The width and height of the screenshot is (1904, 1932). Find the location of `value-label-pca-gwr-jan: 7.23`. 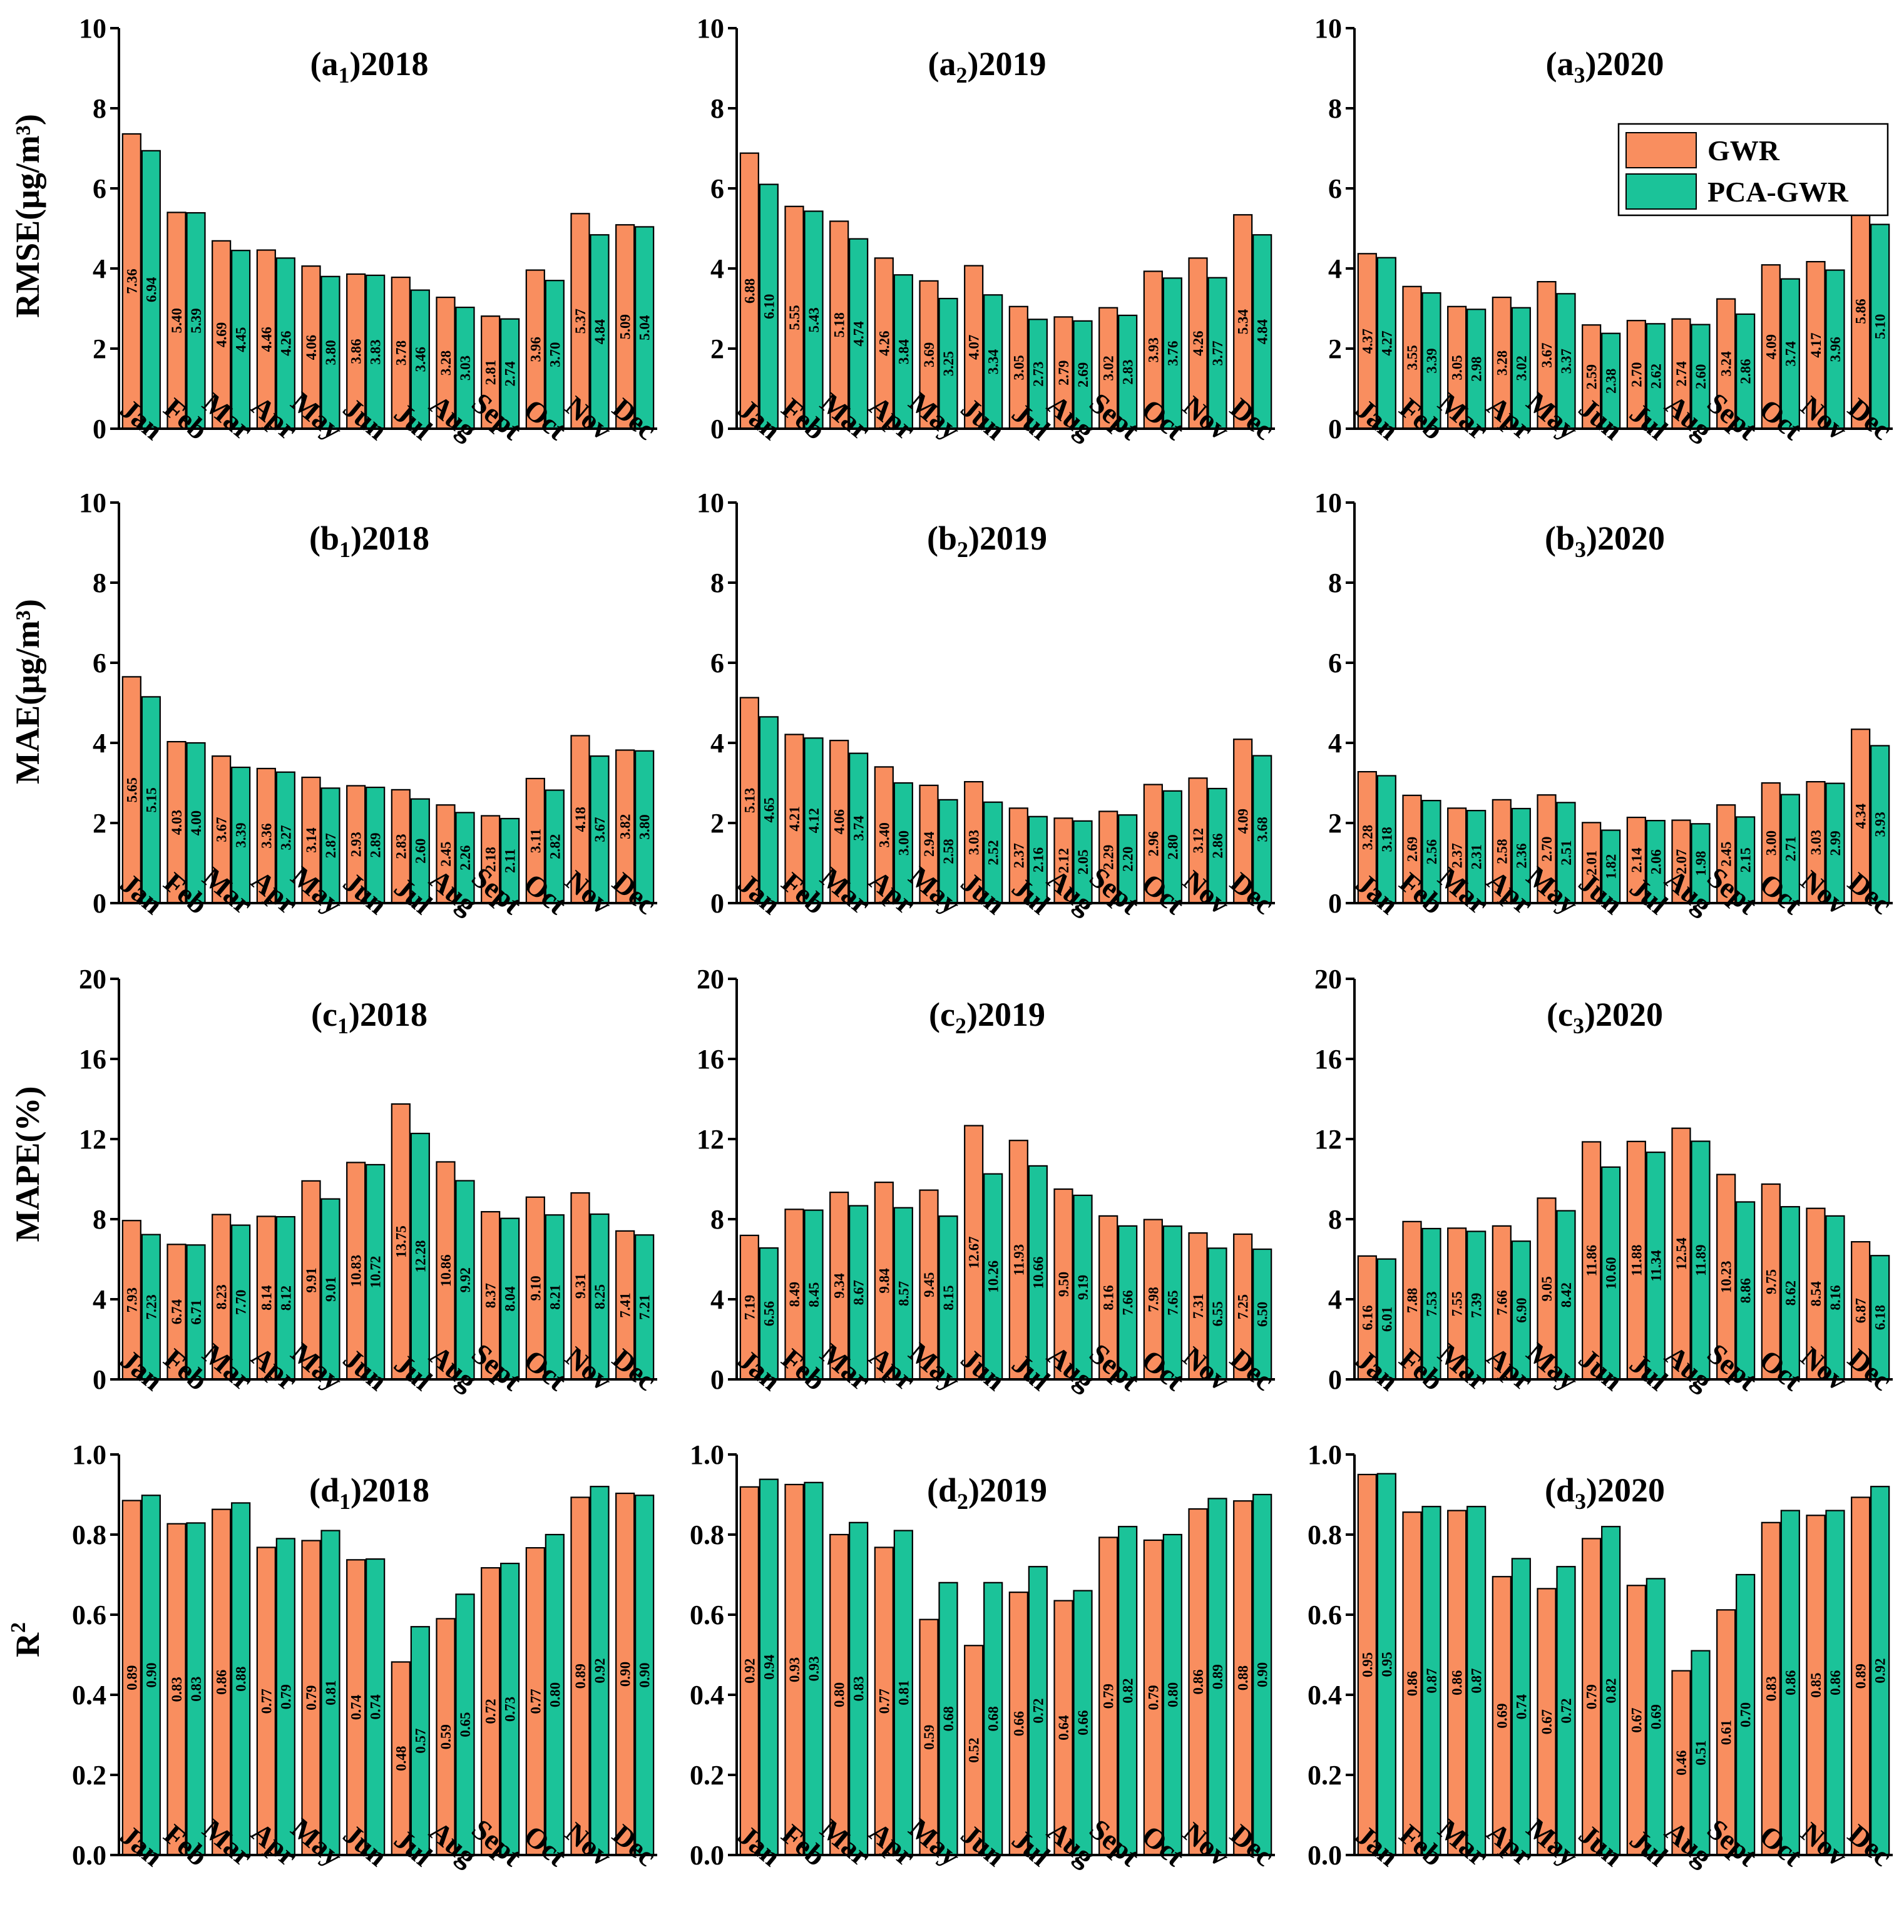

value-label-pca-gwr-jan: 7.23 is located at coordinates (151, 1306).